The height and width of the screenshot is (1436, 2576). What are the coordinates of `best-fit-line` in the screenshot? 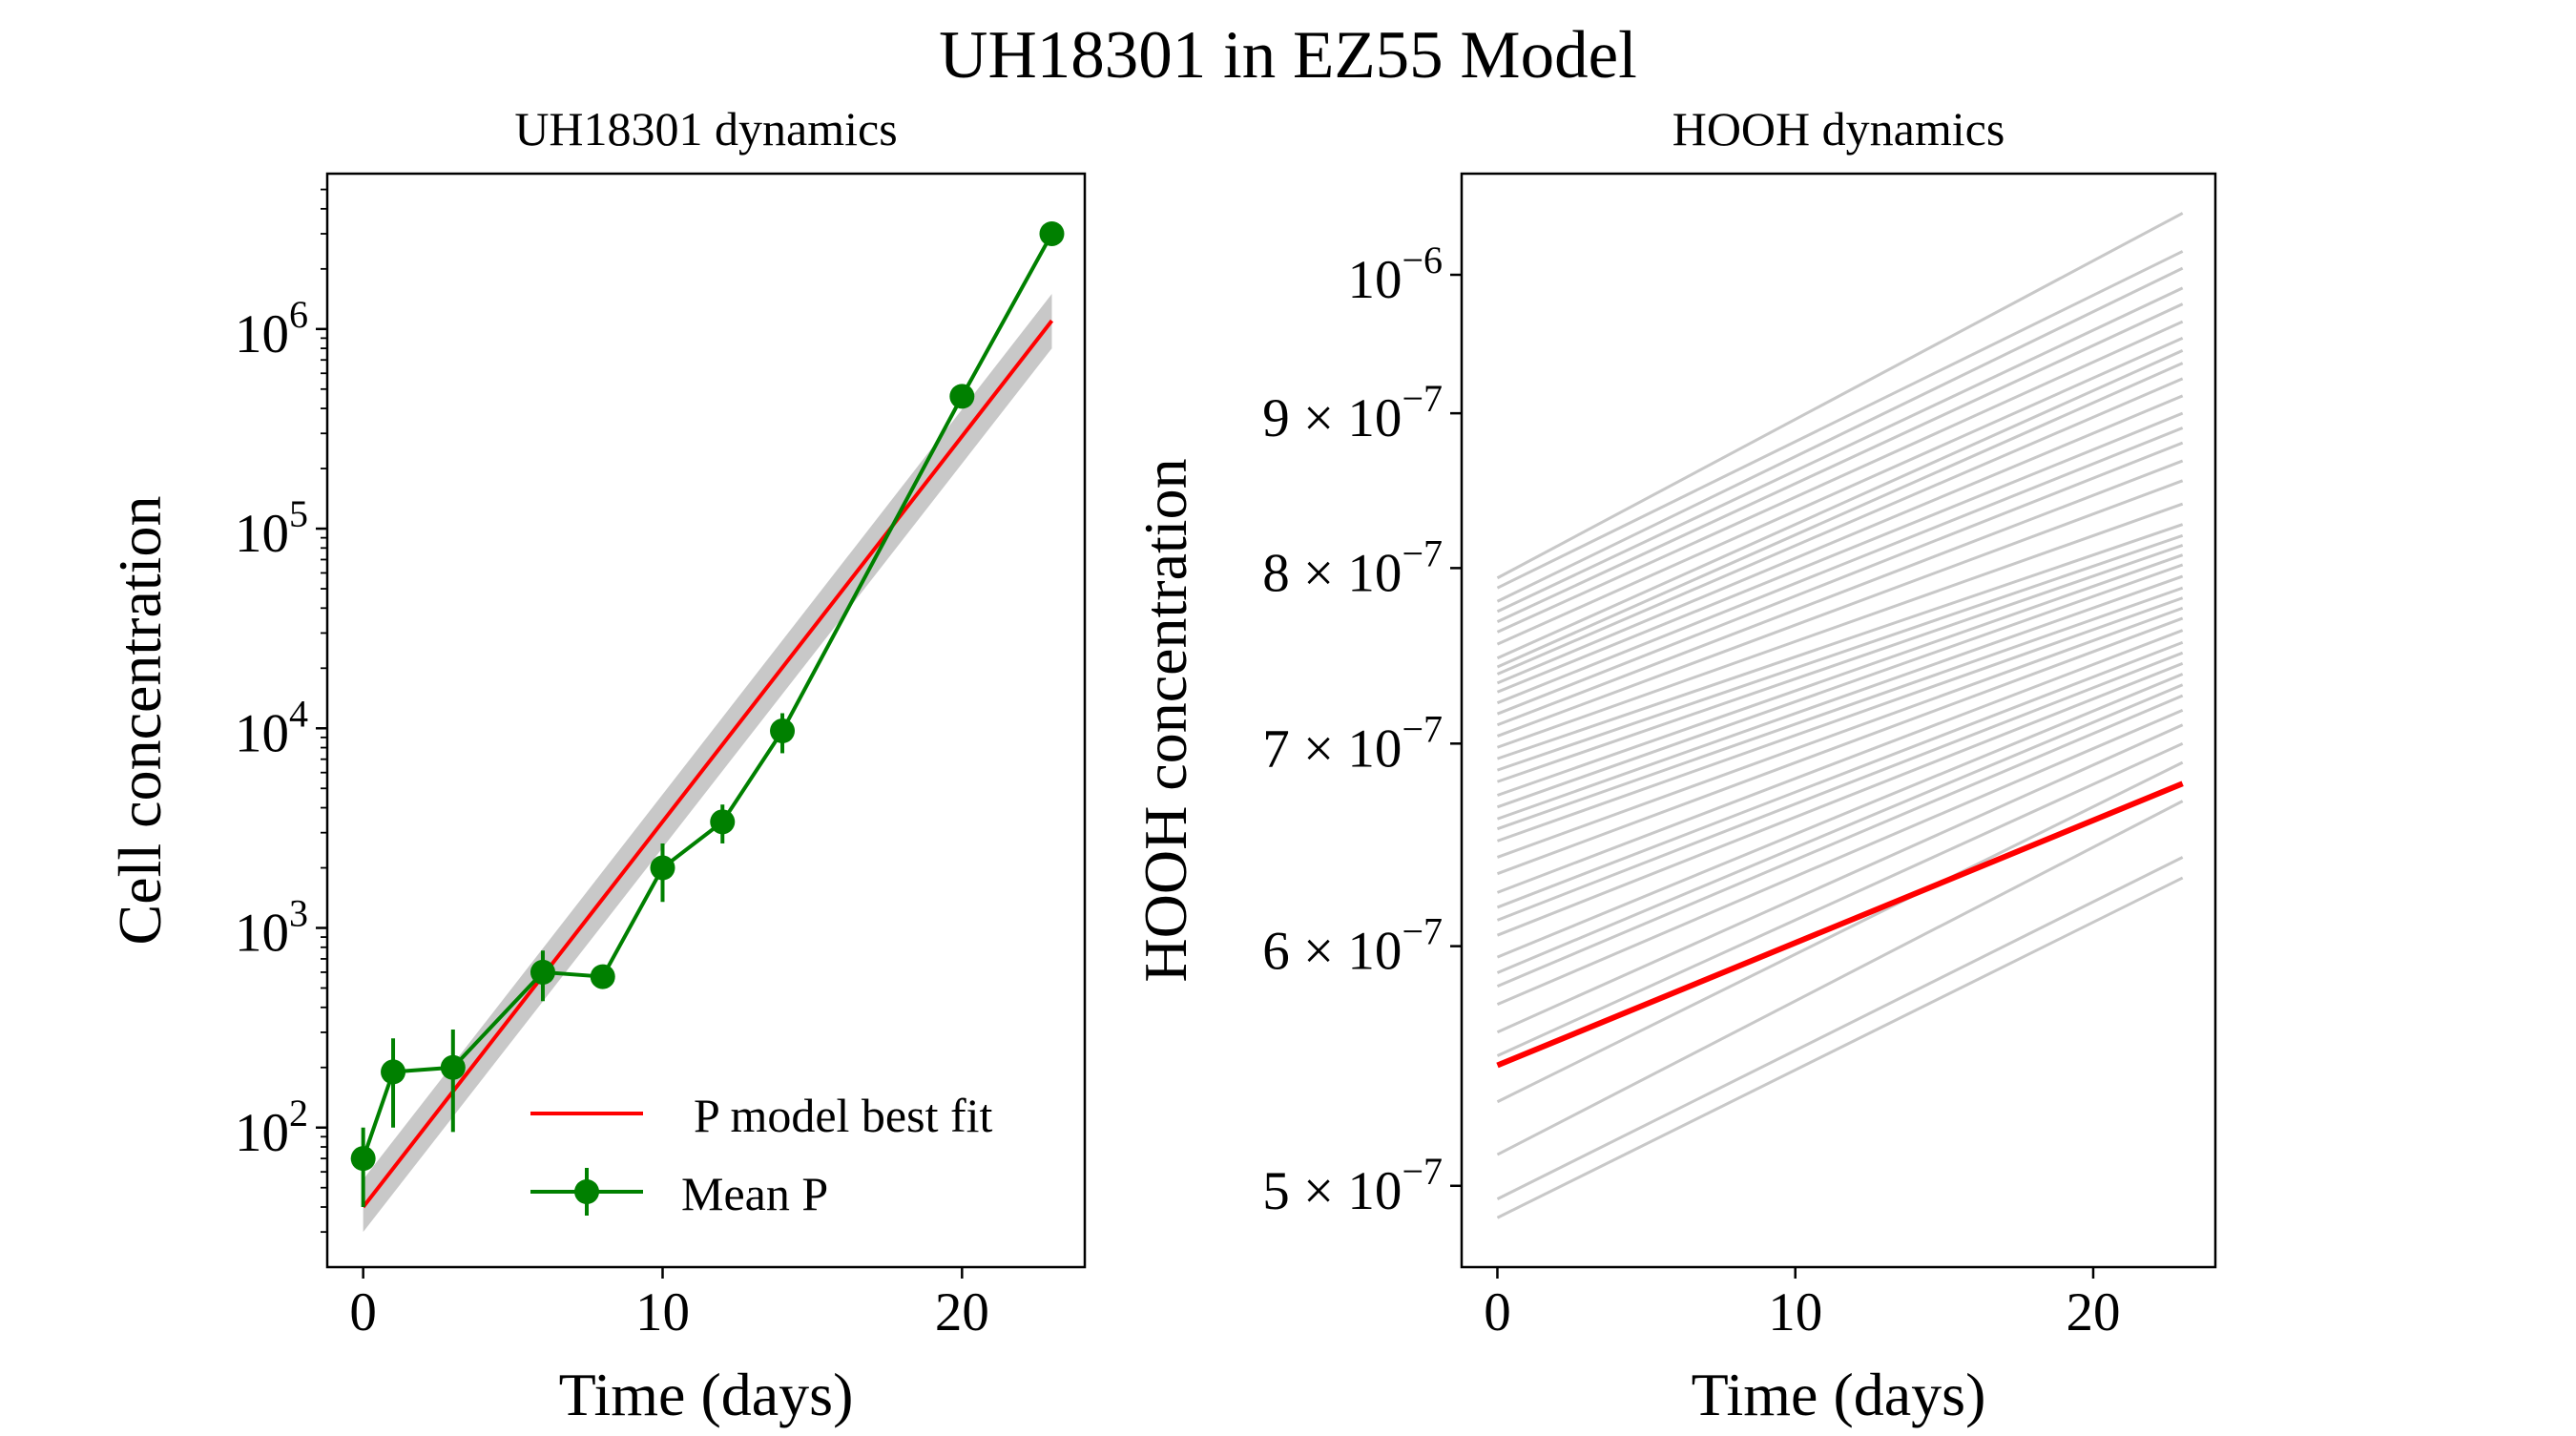 It's located at (1840, 924).